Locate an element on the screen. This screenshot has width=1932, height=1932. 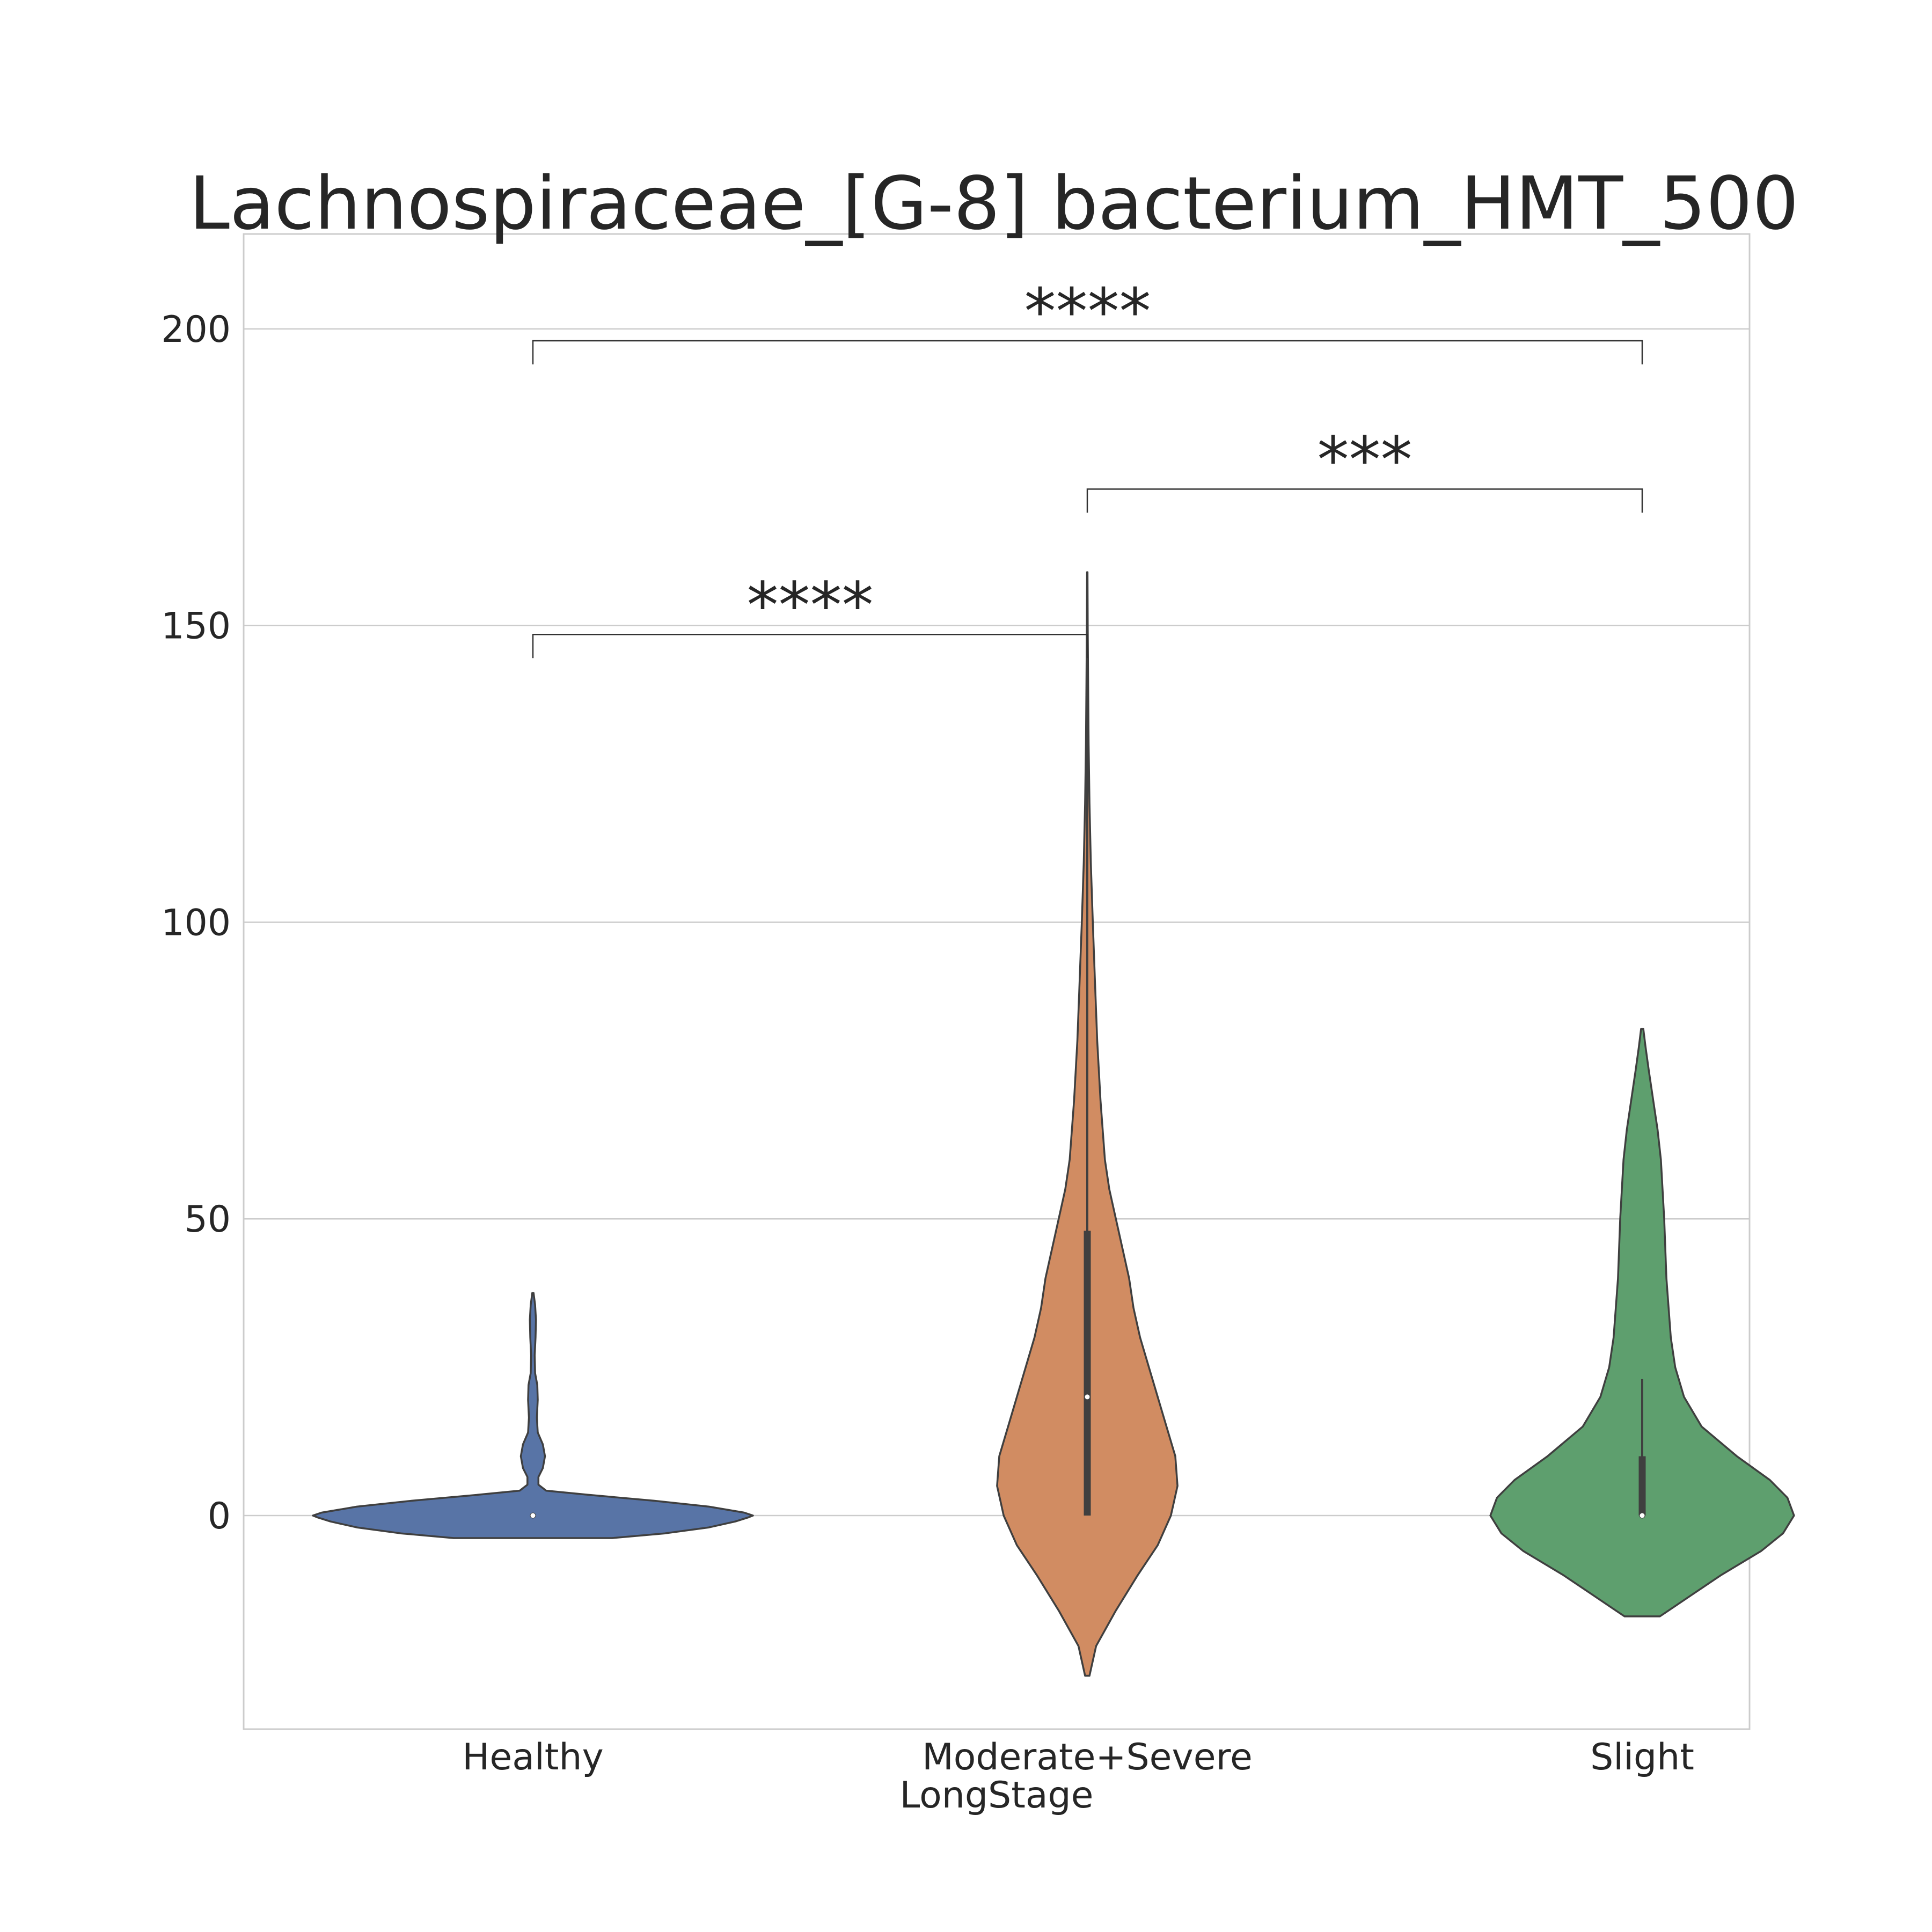
y-tick-label: 50 is located at coordinates (207, 1219).